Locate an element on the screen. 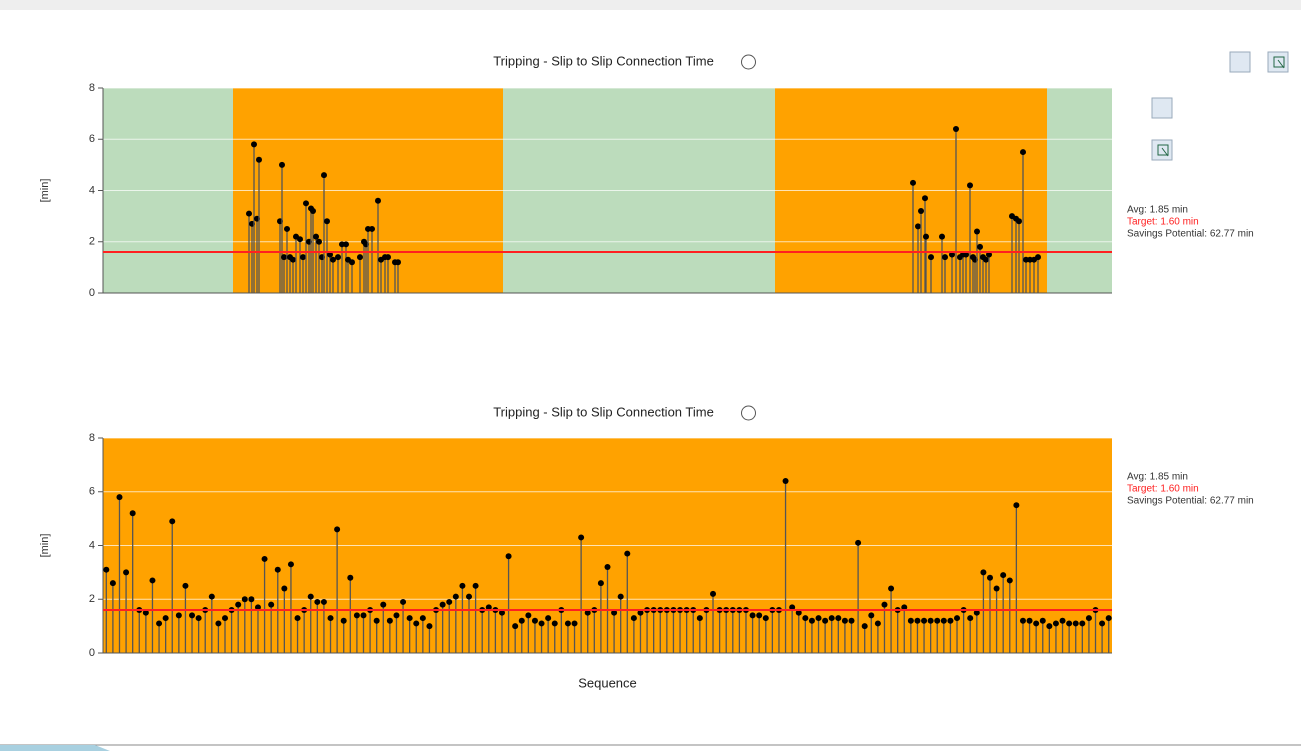  y-axis-label: [min] is located at coordinates (45, 546).